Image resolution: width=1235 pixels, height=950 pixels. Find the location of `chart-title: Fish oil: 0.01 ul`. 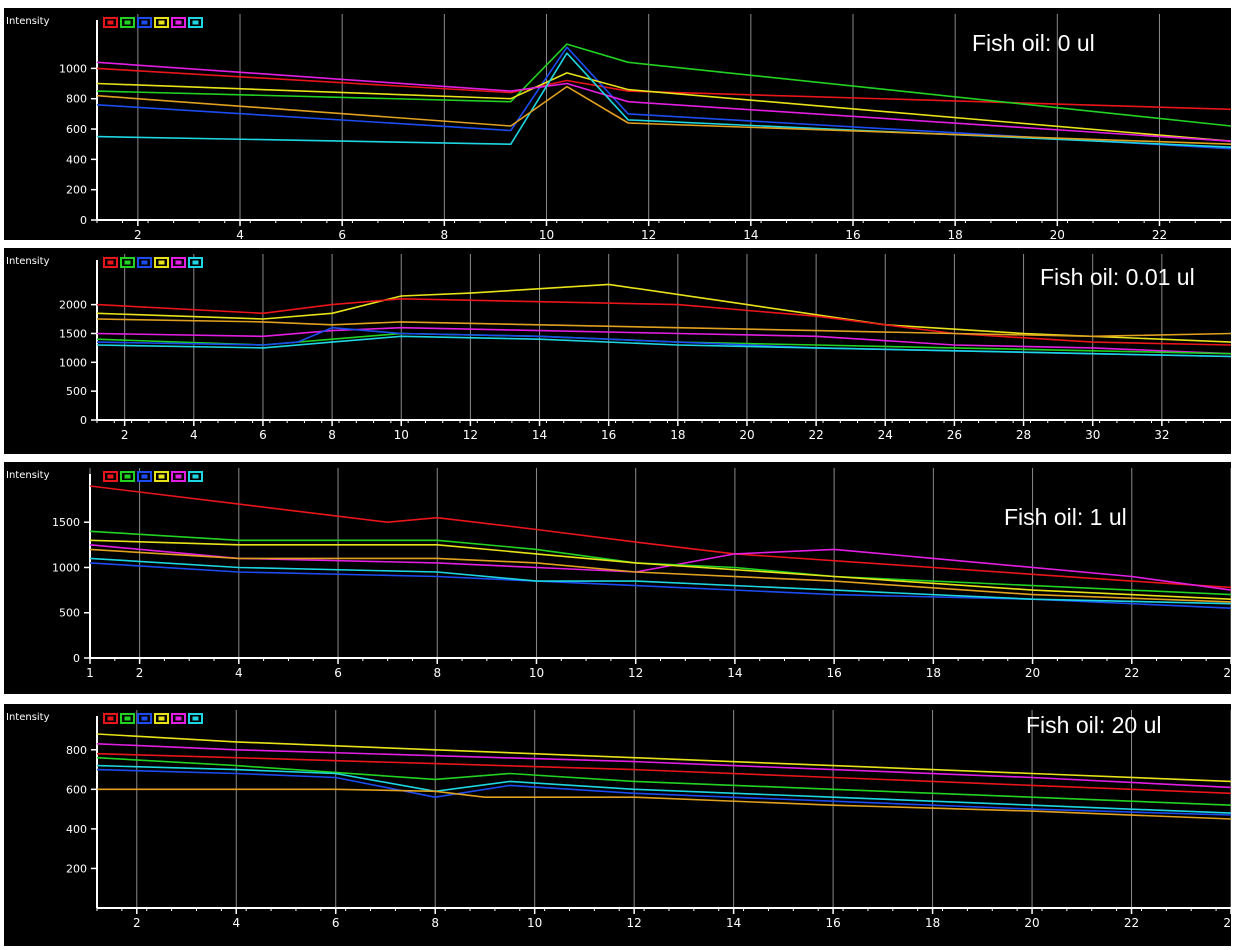

chart-title: Fish oil: 0.01 ul is located at coordinates (1117, 277).